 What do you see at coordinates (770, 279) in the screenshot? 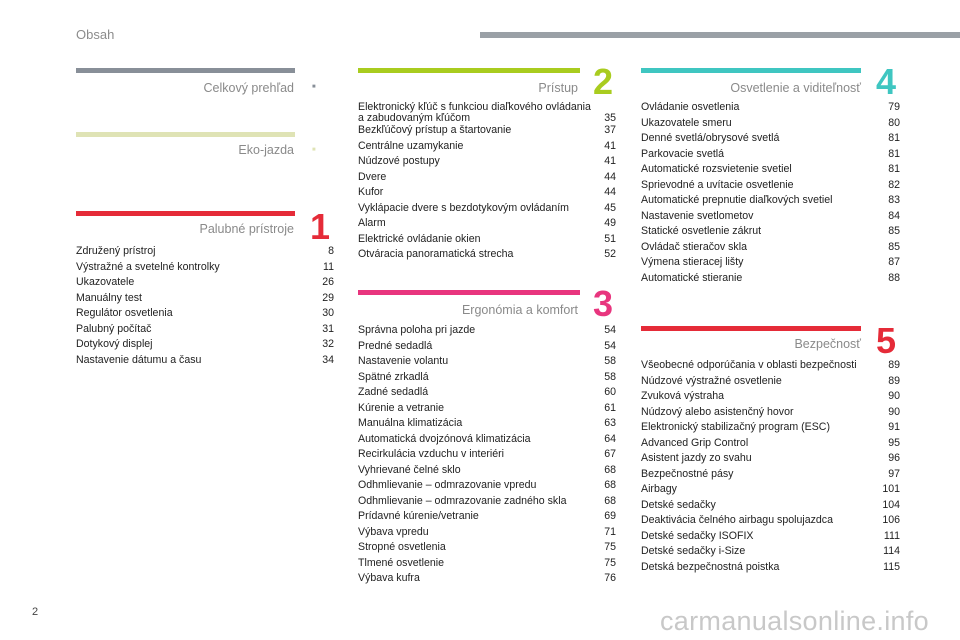
I see `toc-entry: Automatické stieranie 88` at bounding box center [770, 279].